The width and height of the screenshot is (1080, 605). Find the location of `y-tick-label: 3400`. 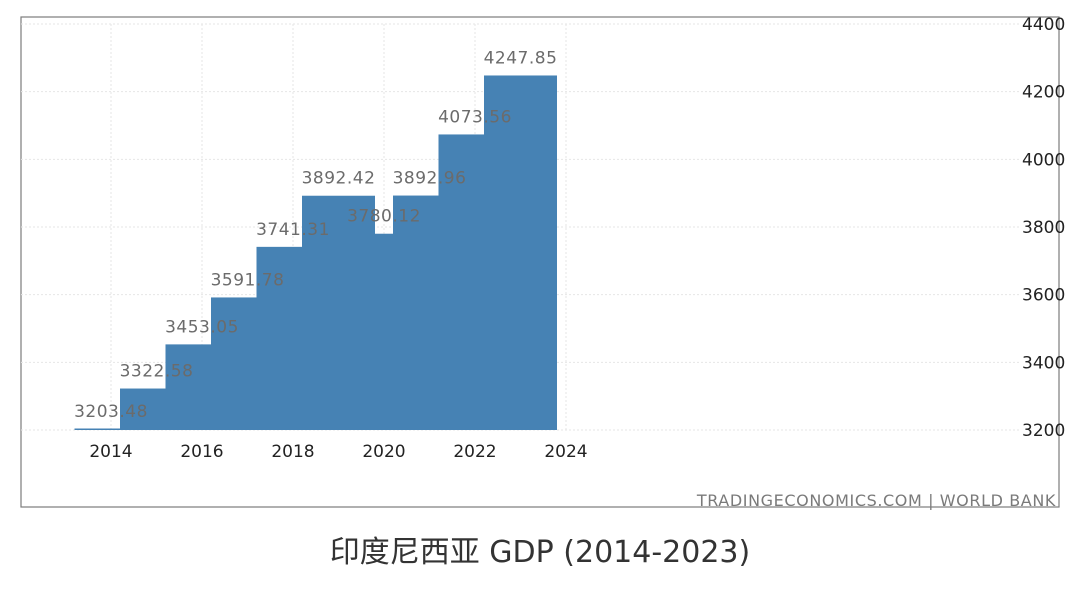

y-tick-label: 3400 is located at coordinates (1043, 363).